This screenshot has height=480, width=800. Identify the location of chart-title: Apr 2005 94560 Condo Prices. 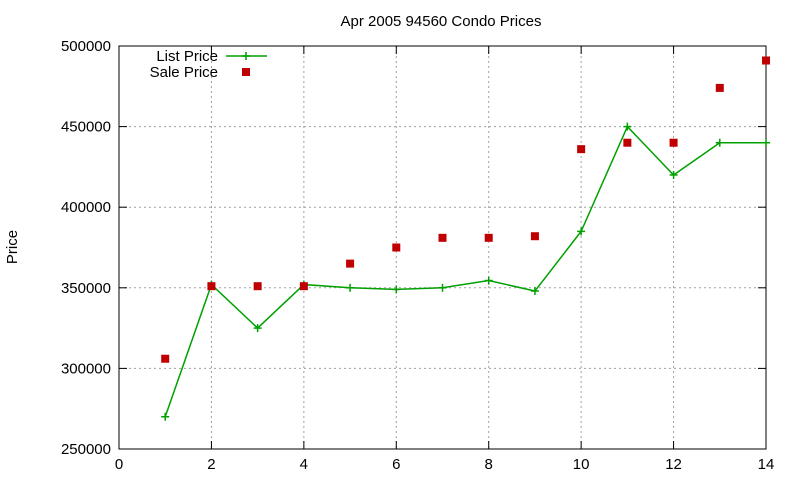
(441, 21).